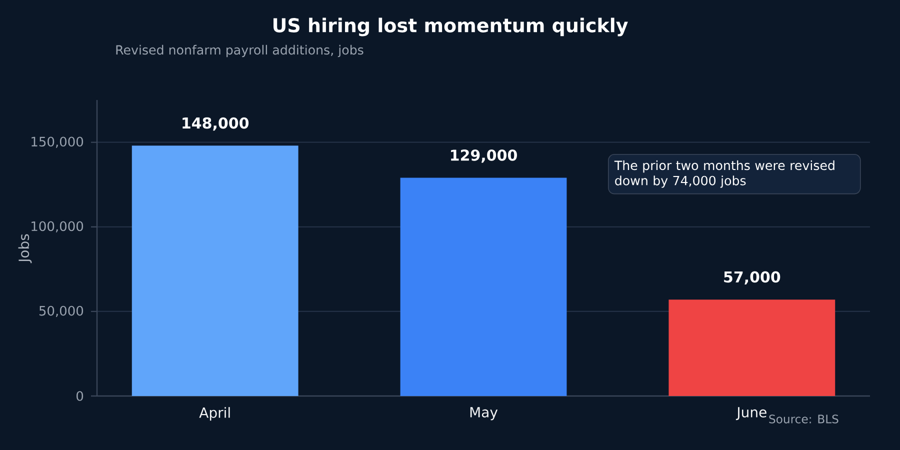  Describe the element at coordinates (240, 51) in the screenshot. I see `chart-subtitle: Revised nonfarm payroll additions, jobs` at that location.